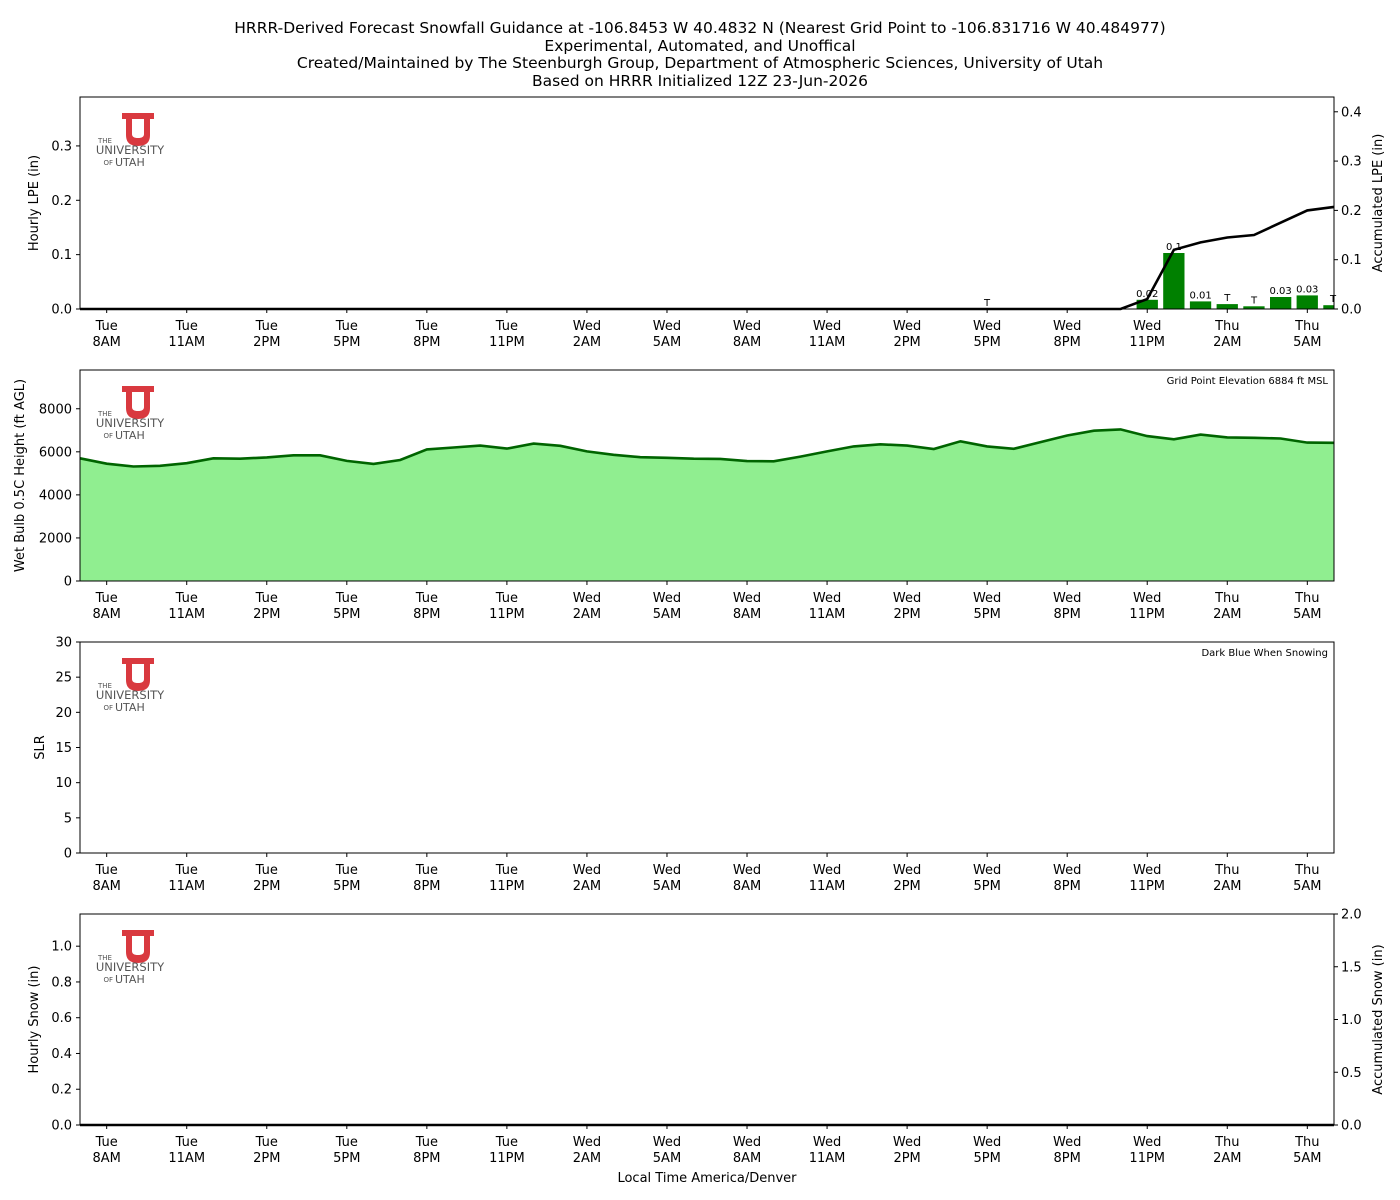  Describe the element at coordinates (1378, 203) in the screenshot. I see `right-axis-label: Accumulated LPE (in)` at that location.